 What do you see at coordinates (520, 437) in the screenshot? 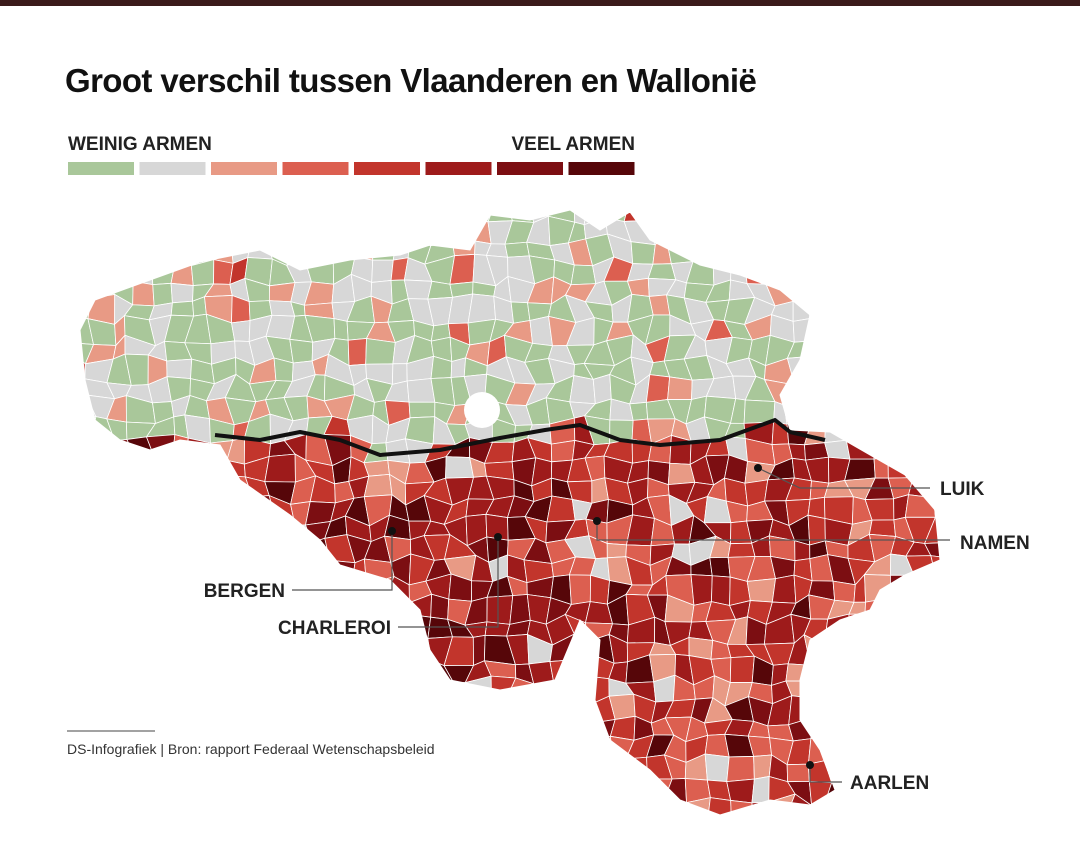
I see `language-border` at bounding box center [520, 437].